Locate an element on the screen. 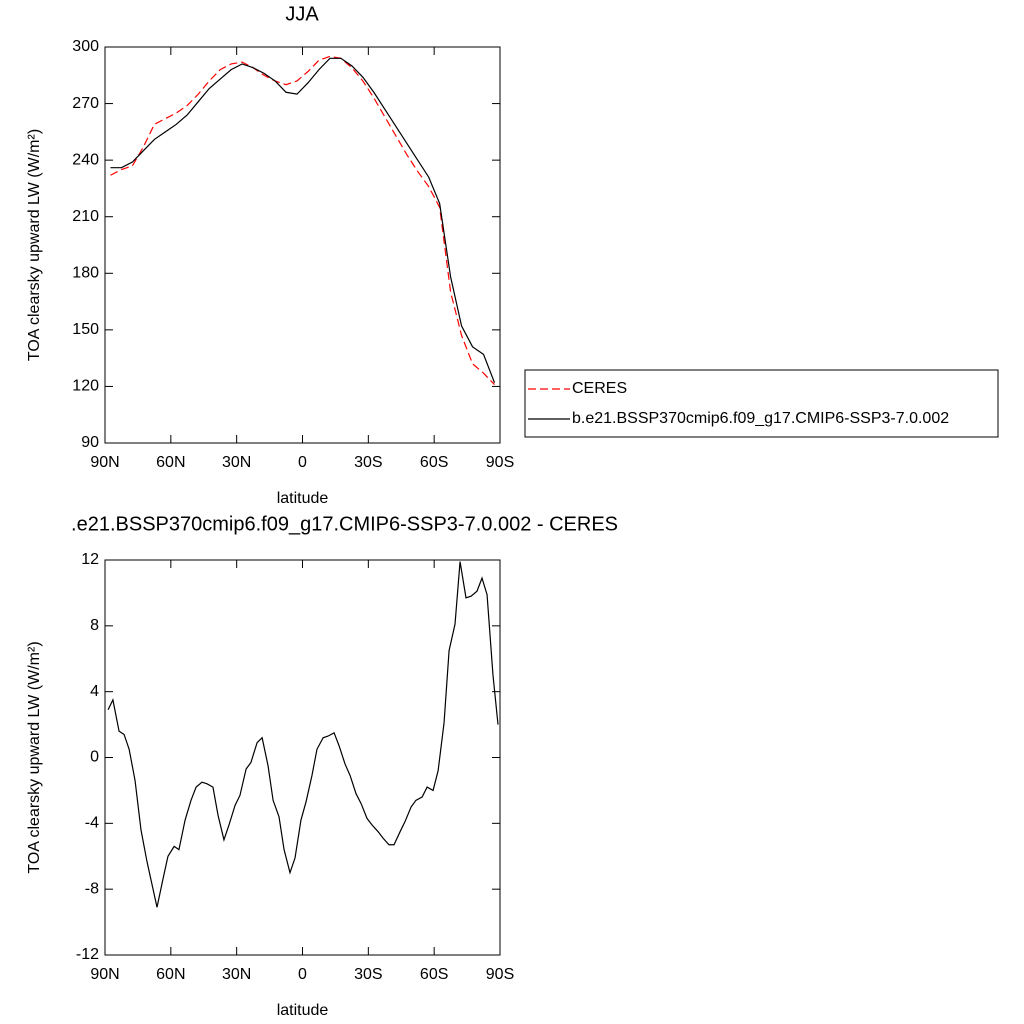 The width and height of the screenshot is (1024, 1024). legend-box is located at coordinates (761, 403).